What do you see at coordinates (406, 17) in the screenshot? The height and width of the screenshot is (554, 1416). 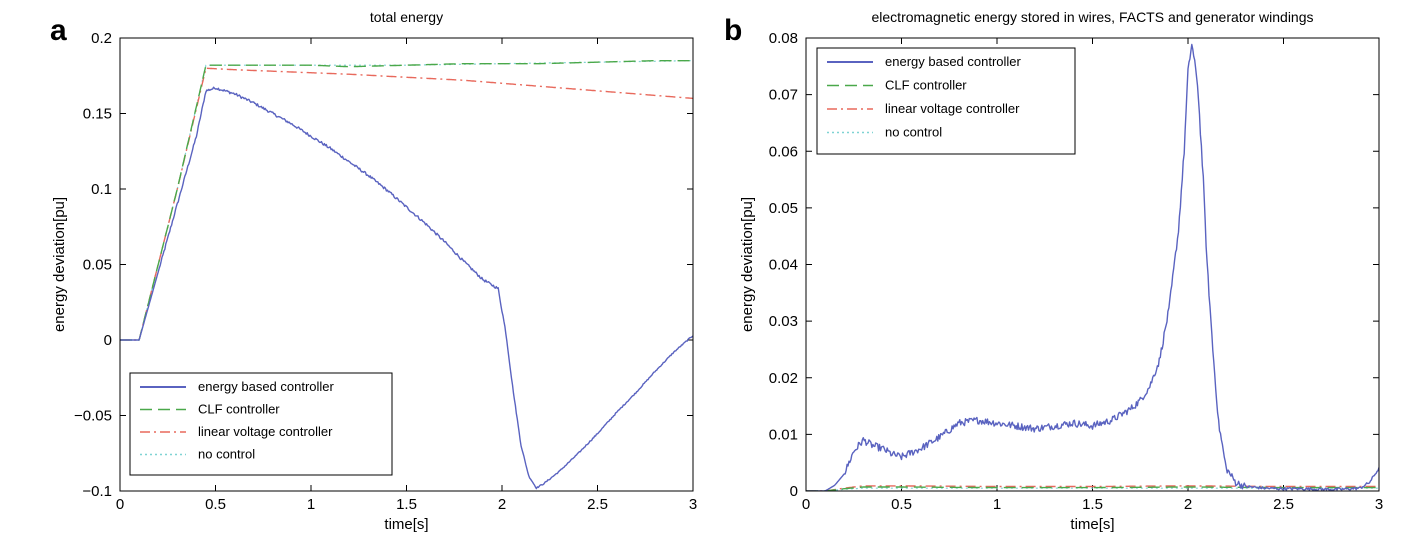 I see `chart-title: total energy` at bounding box center [406, 17].